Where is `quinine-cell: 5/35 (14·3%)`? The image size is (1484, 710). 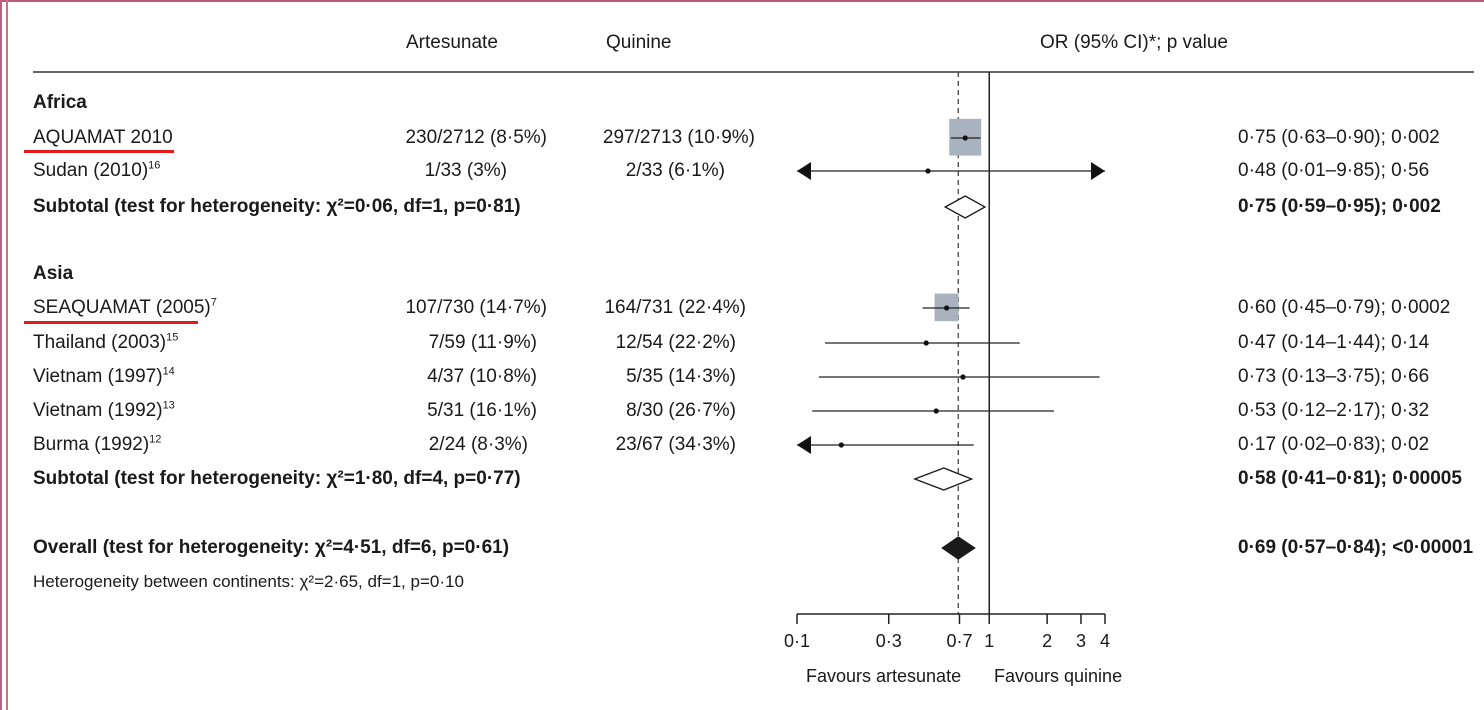 quinine-cell: 5/35 (14·3%) is located at coordinates (681, 376).